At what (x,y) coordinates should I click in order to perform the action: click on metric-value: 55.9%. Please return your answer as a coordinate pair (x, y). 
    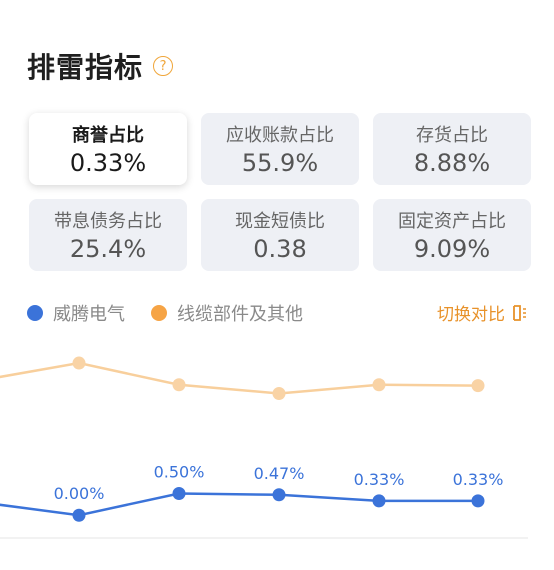
    Looking at the image, I should click on (280, 163).